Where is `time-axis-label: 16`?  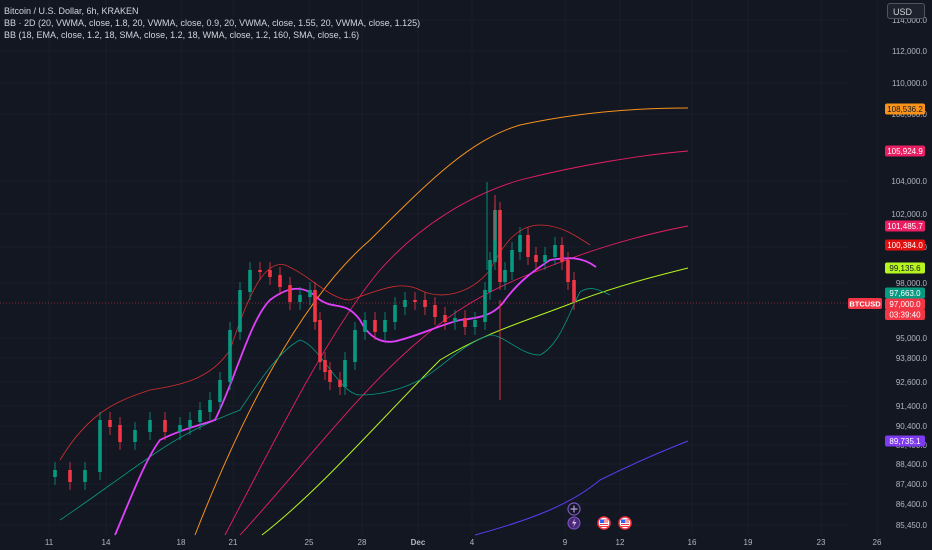
time-axis-label: 16 is located at coordinates (692, 542).